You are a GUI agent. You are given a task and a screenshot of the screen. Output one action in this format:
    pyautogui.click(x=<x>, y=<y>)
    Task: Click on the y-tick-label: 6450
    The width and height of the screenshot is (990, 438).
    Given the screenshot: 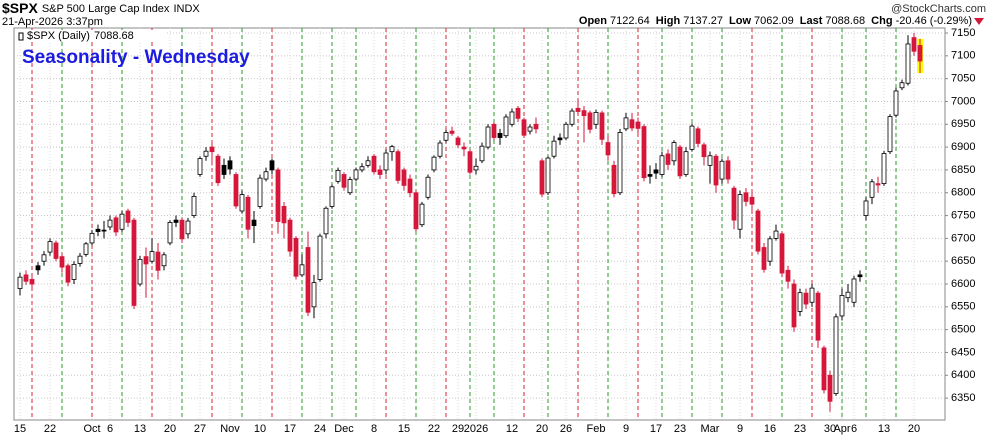 What is the action you would take?
    pyautogui.click(x=963, y=352)
    